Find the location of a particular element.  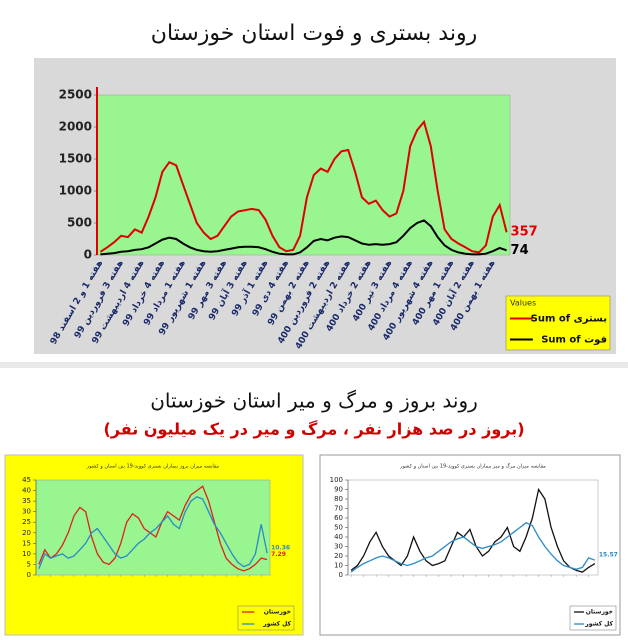

y-tick-label: 5 is located at coordinates (29, 564).